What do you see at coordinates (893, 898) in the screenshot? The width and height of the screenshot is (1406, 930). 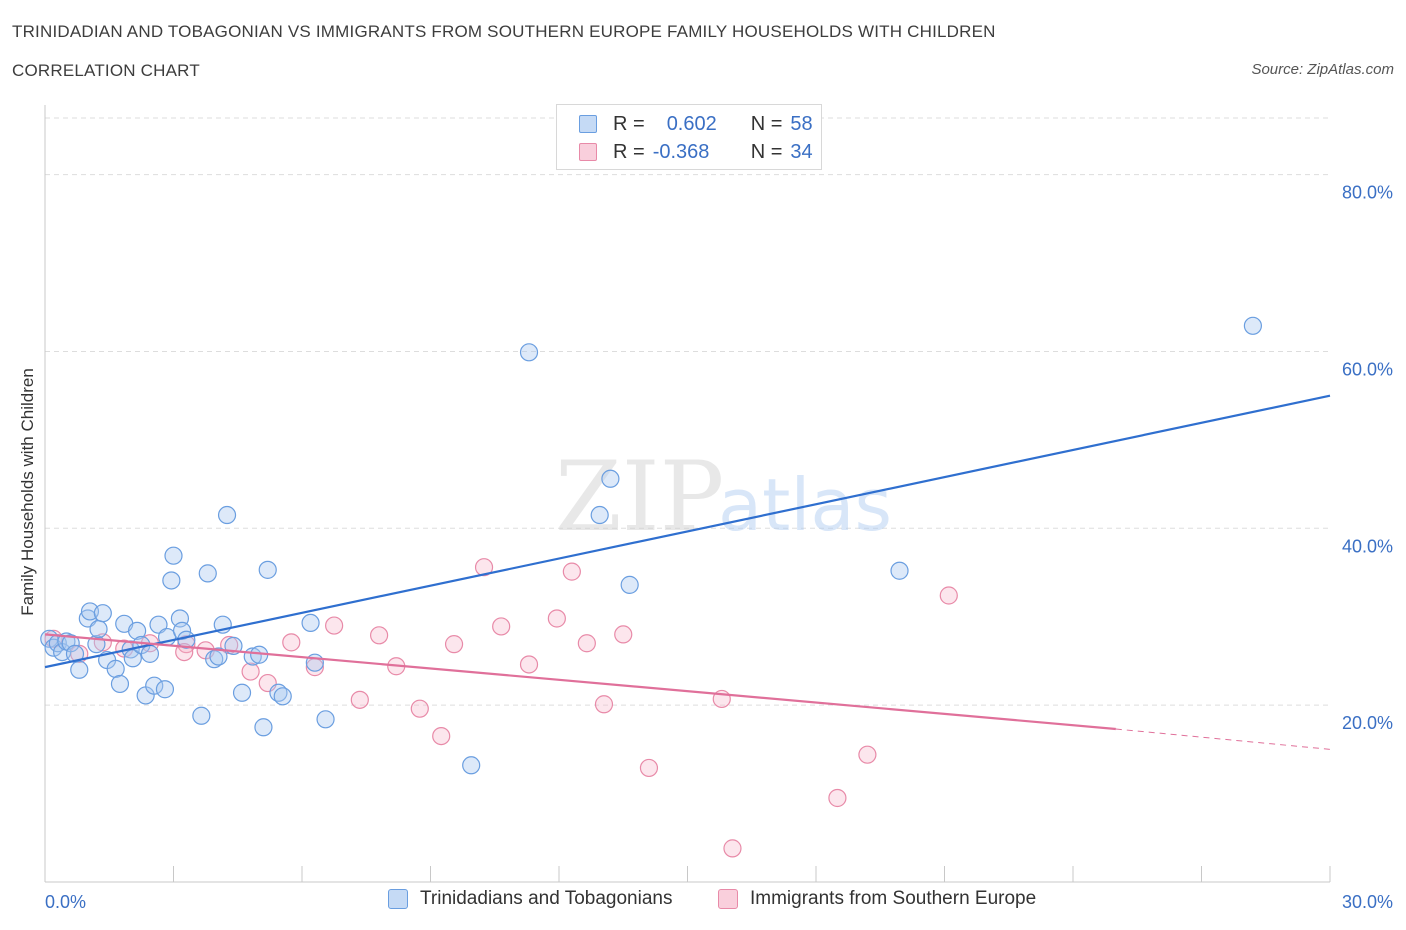 I see `legend-label: Immigrants from Southern Europe` at bounding box center [893, 898].